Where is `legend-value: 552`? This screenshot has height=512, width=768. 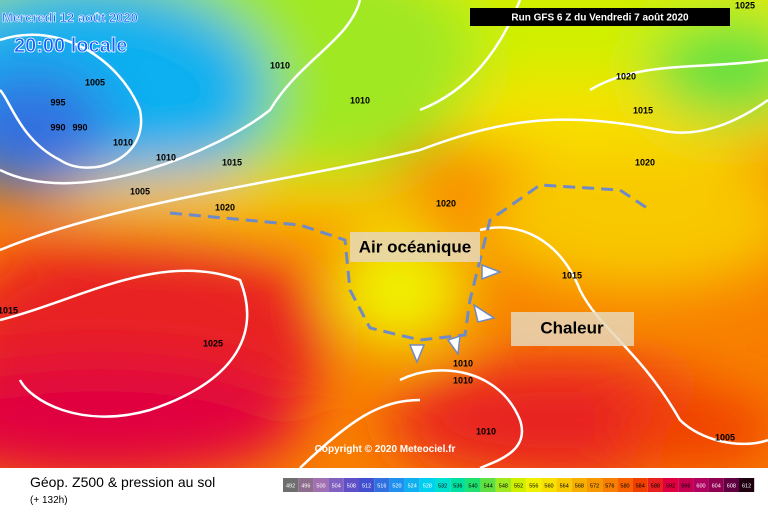 legend-value: 552 is located at coordinates (518, 486).